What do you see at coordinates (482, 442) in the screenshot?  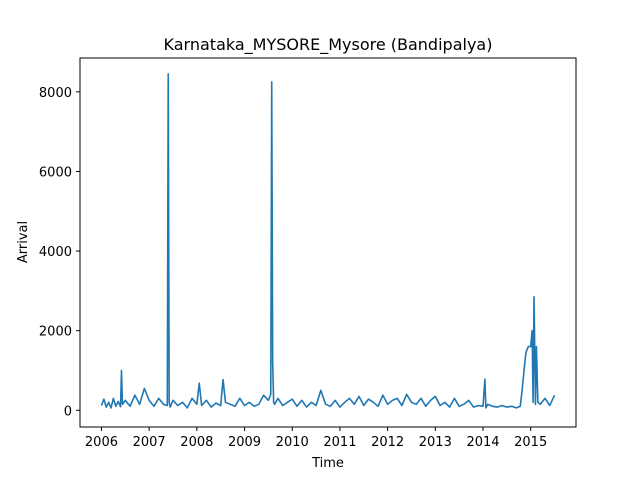 I see `x-tick-label: 2014` at bounding box center [482, 442].